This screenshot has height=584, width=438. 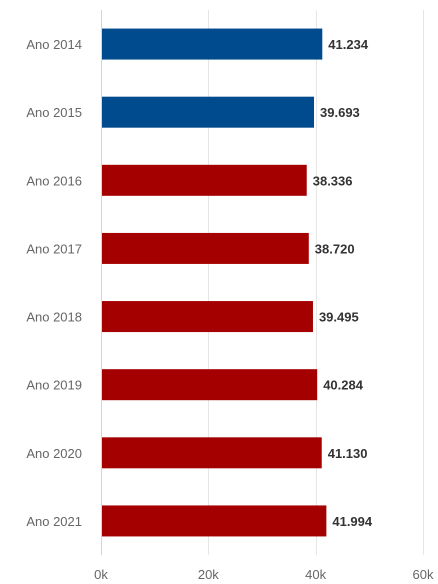 What do you see at coordinates (54, 248) in the screenshot?
I see `category-label: Ano 2017` at bounding box center [54, 248].